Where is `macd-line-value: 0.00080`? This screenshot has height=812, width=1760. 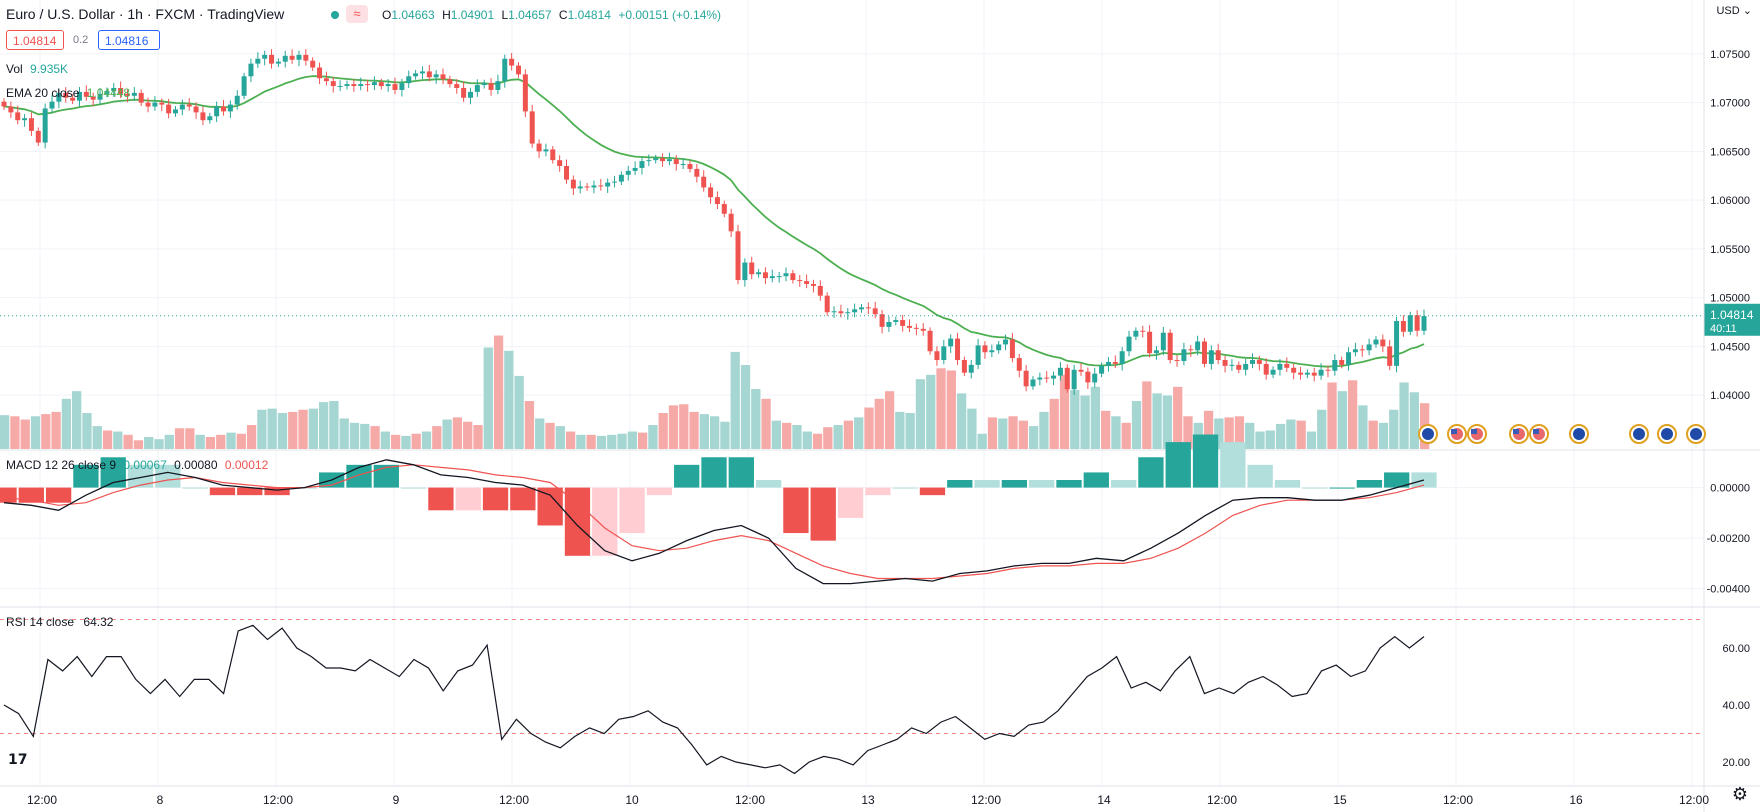 macd-line-value: 0.00080 is located at coordinates (196, 465).